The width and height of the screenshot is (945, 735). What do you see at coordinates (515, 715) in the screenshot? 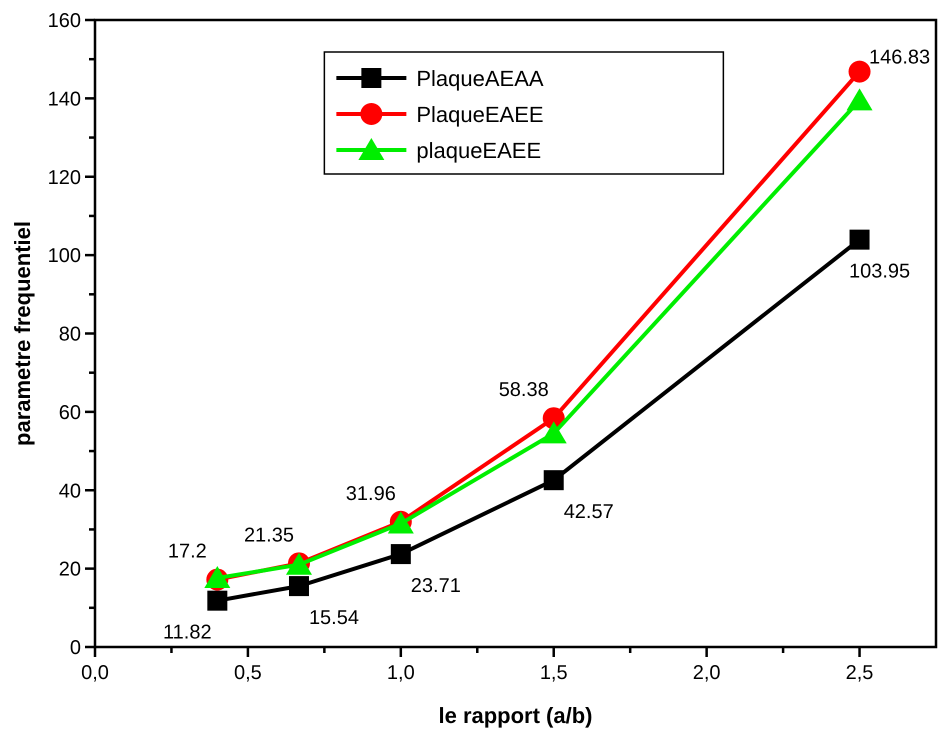
I see `x-axis-title: le rapport (a/b)` at bounding box center [515, 715].